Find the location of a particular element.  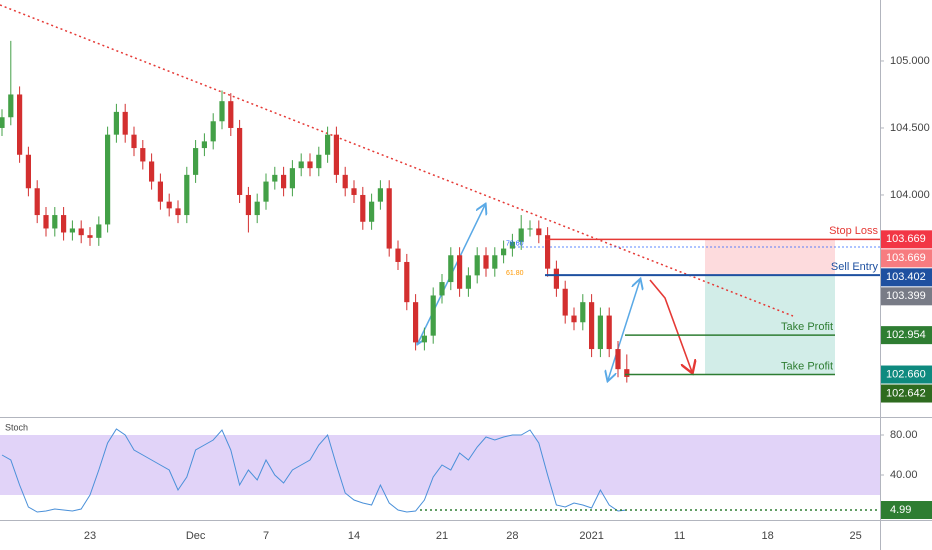

x-tick-label: 28 is located at coordinates (512, 536).